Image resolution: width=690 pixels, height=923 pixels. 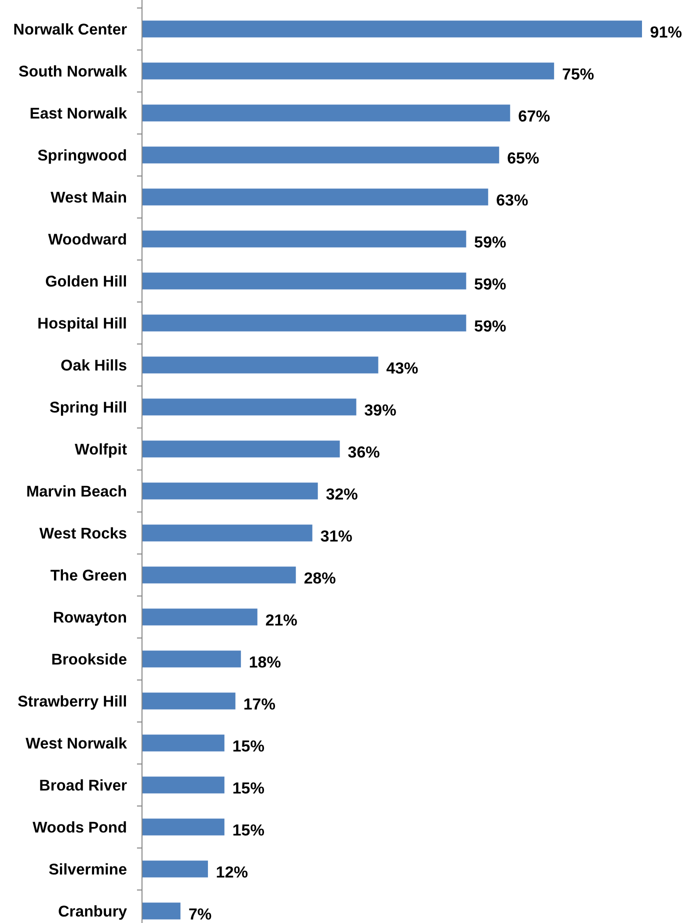 I want to click on data-label: 21%, so click(x=281, y=621).